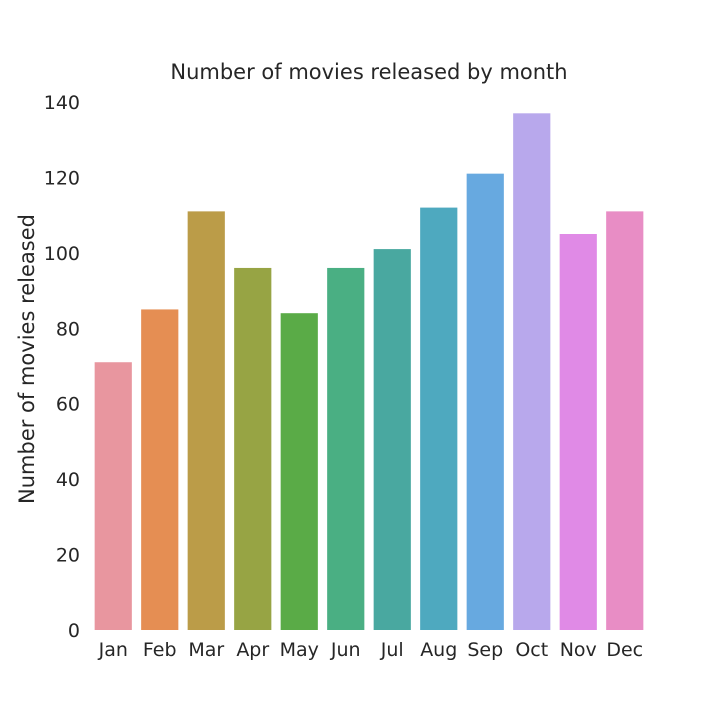 The height and width of the screenshot is (720, 720). I want to click on bar-aug, so click(439, 418).